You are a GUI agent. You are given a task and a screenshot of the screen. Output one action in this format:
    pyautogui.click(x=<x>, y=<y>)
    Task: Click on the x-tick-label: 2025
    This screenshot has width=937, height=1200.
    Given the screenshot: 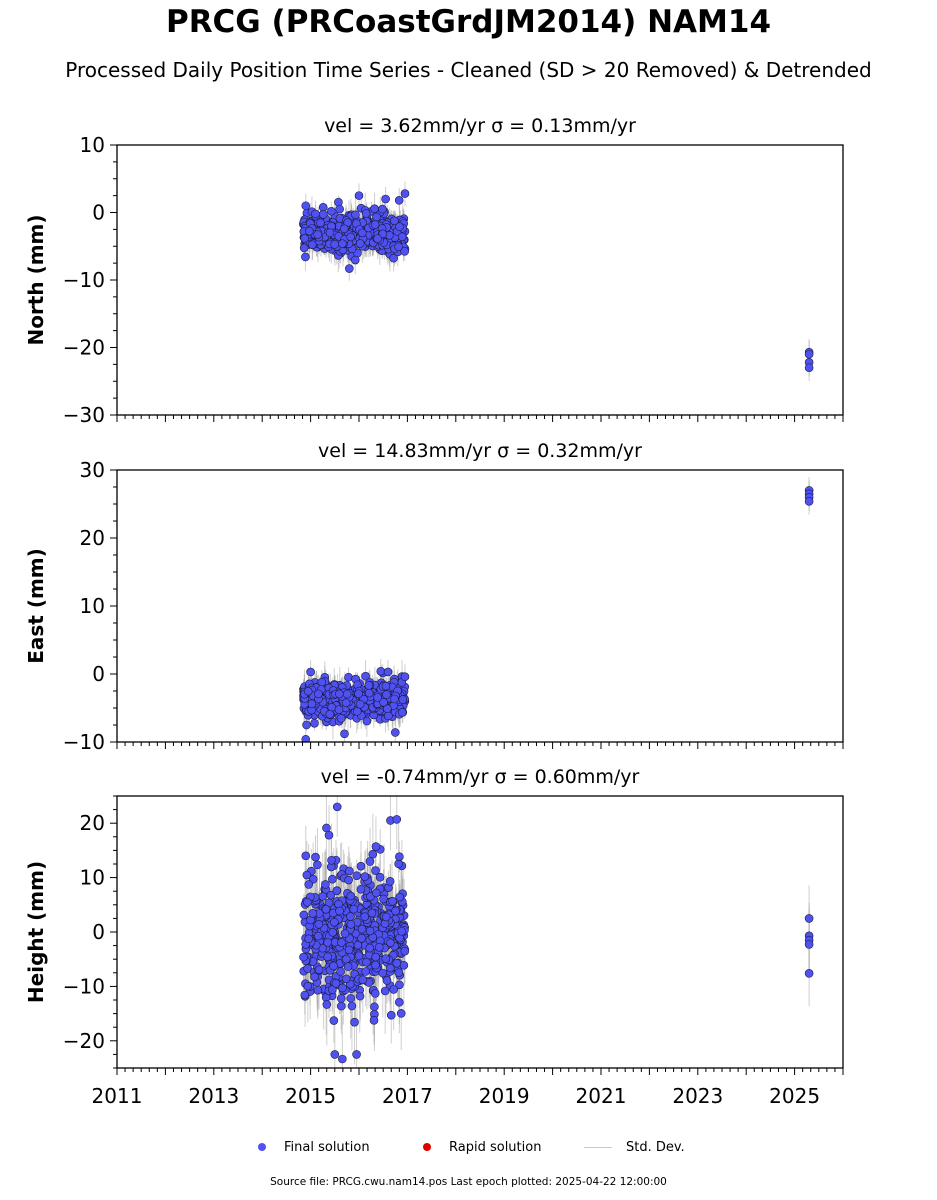 What is the action you would take?
    pyautogui.click(x=794, y=1096)
    